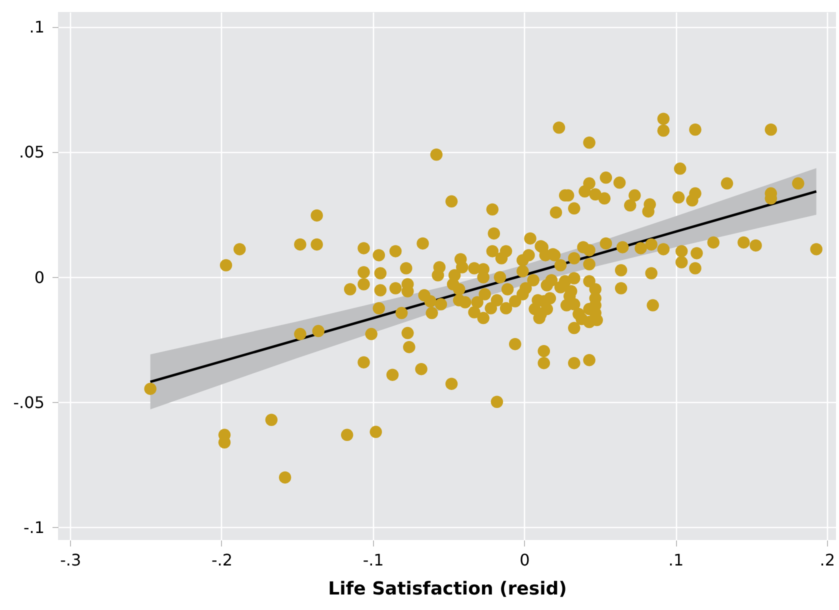 The height and width of the screenshot is (610, 839). Describe the element at coordinates (828, 560) in the screenshot. I see `x-tick-label: .2` at that location.